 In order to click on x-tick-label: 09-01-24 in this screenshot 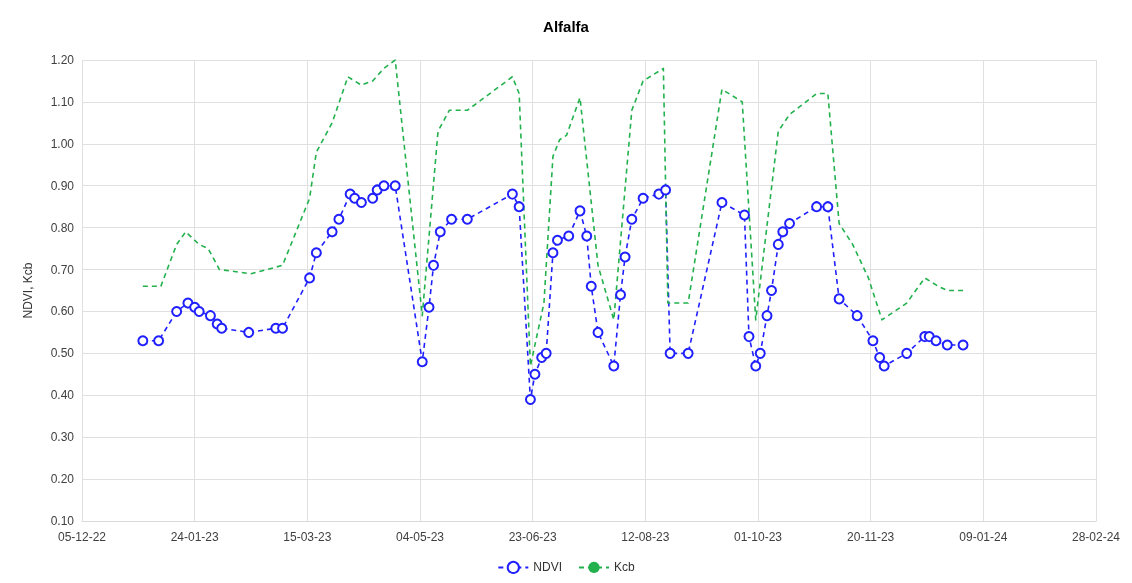, I will do `click(983, 537)`.